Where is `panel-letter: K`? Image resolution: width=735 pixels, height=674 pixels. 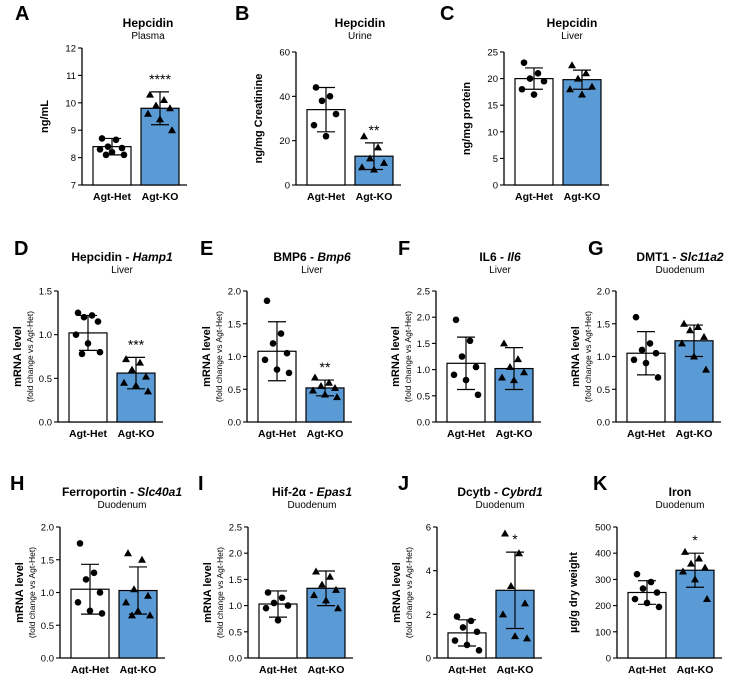
panel-letter: K is located at coordinates (600, 484).